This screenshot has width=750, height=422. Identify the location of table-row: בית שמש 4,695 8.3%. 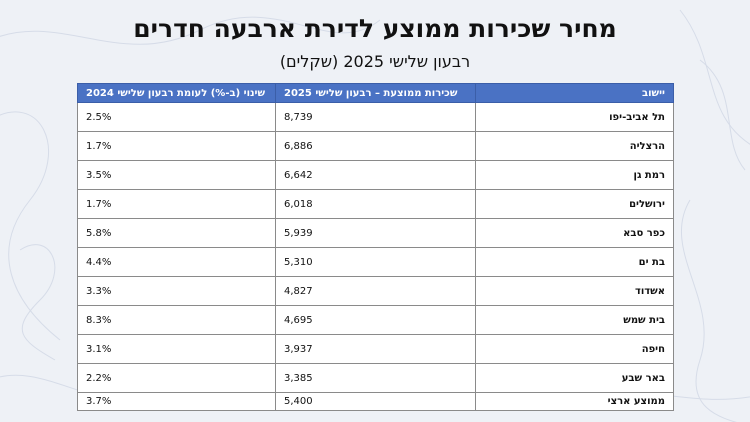
(375, 320).